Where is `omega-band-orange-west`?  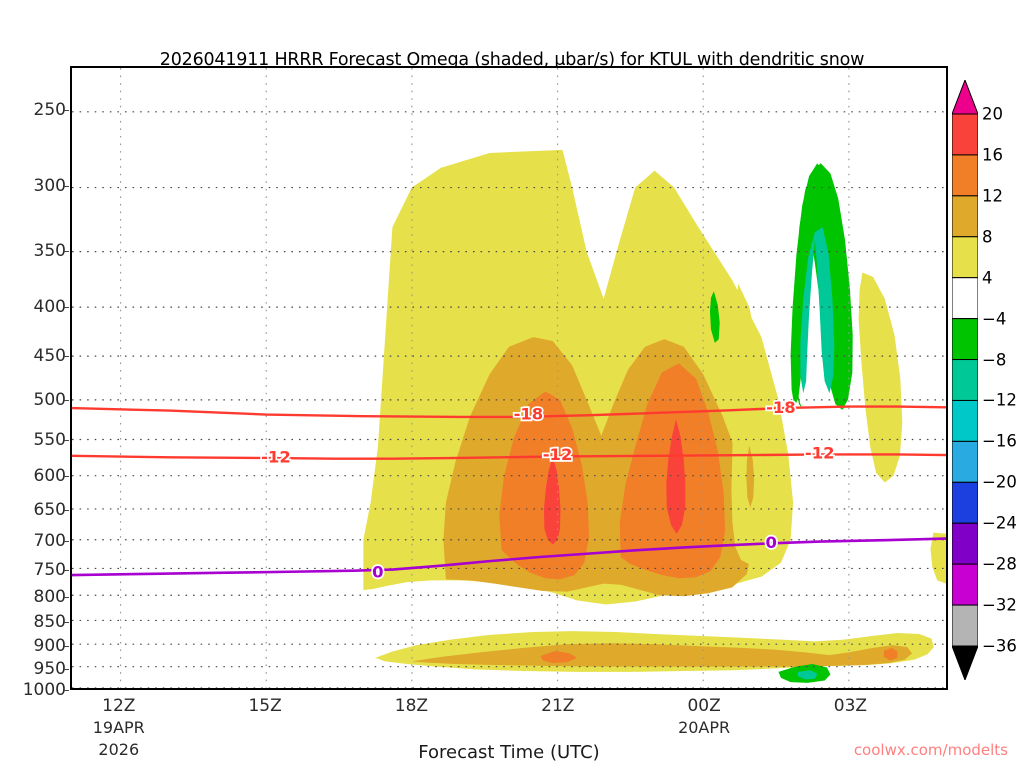 omega-band-orange-west is located at coordinates (544, 485).